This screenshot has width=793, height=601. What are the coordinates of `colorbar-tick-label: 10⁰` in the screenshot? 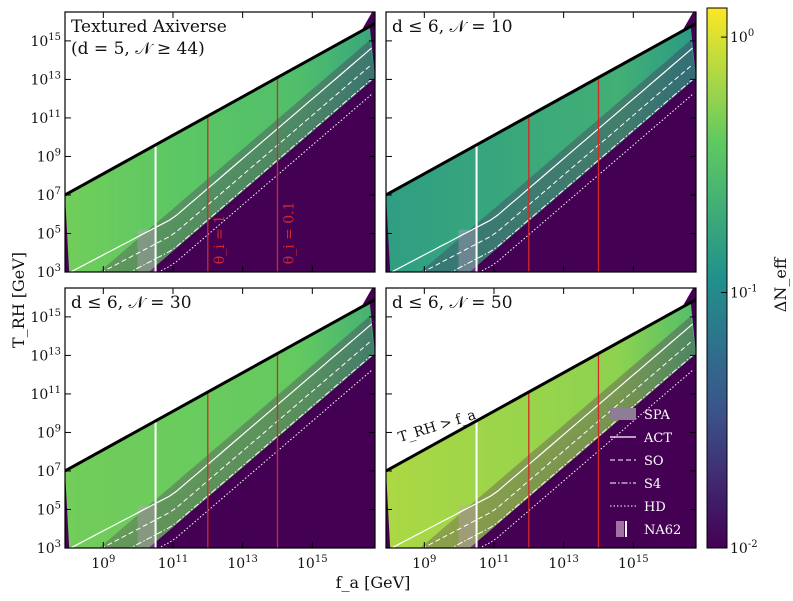 It's located at (742, 37).